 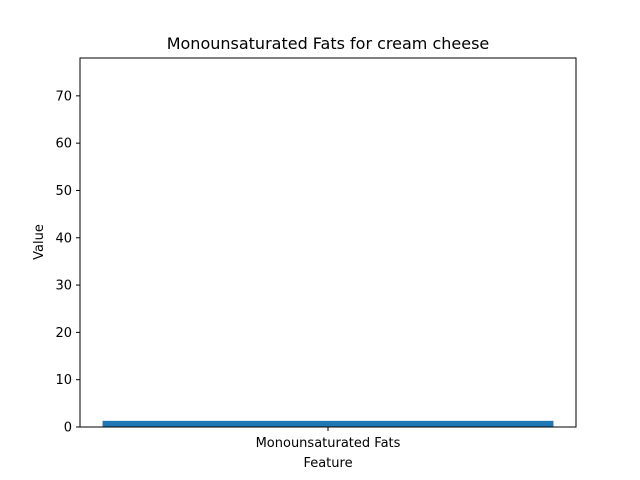 I want to click on y-tick-label: 60, so click(x=63, y=144).